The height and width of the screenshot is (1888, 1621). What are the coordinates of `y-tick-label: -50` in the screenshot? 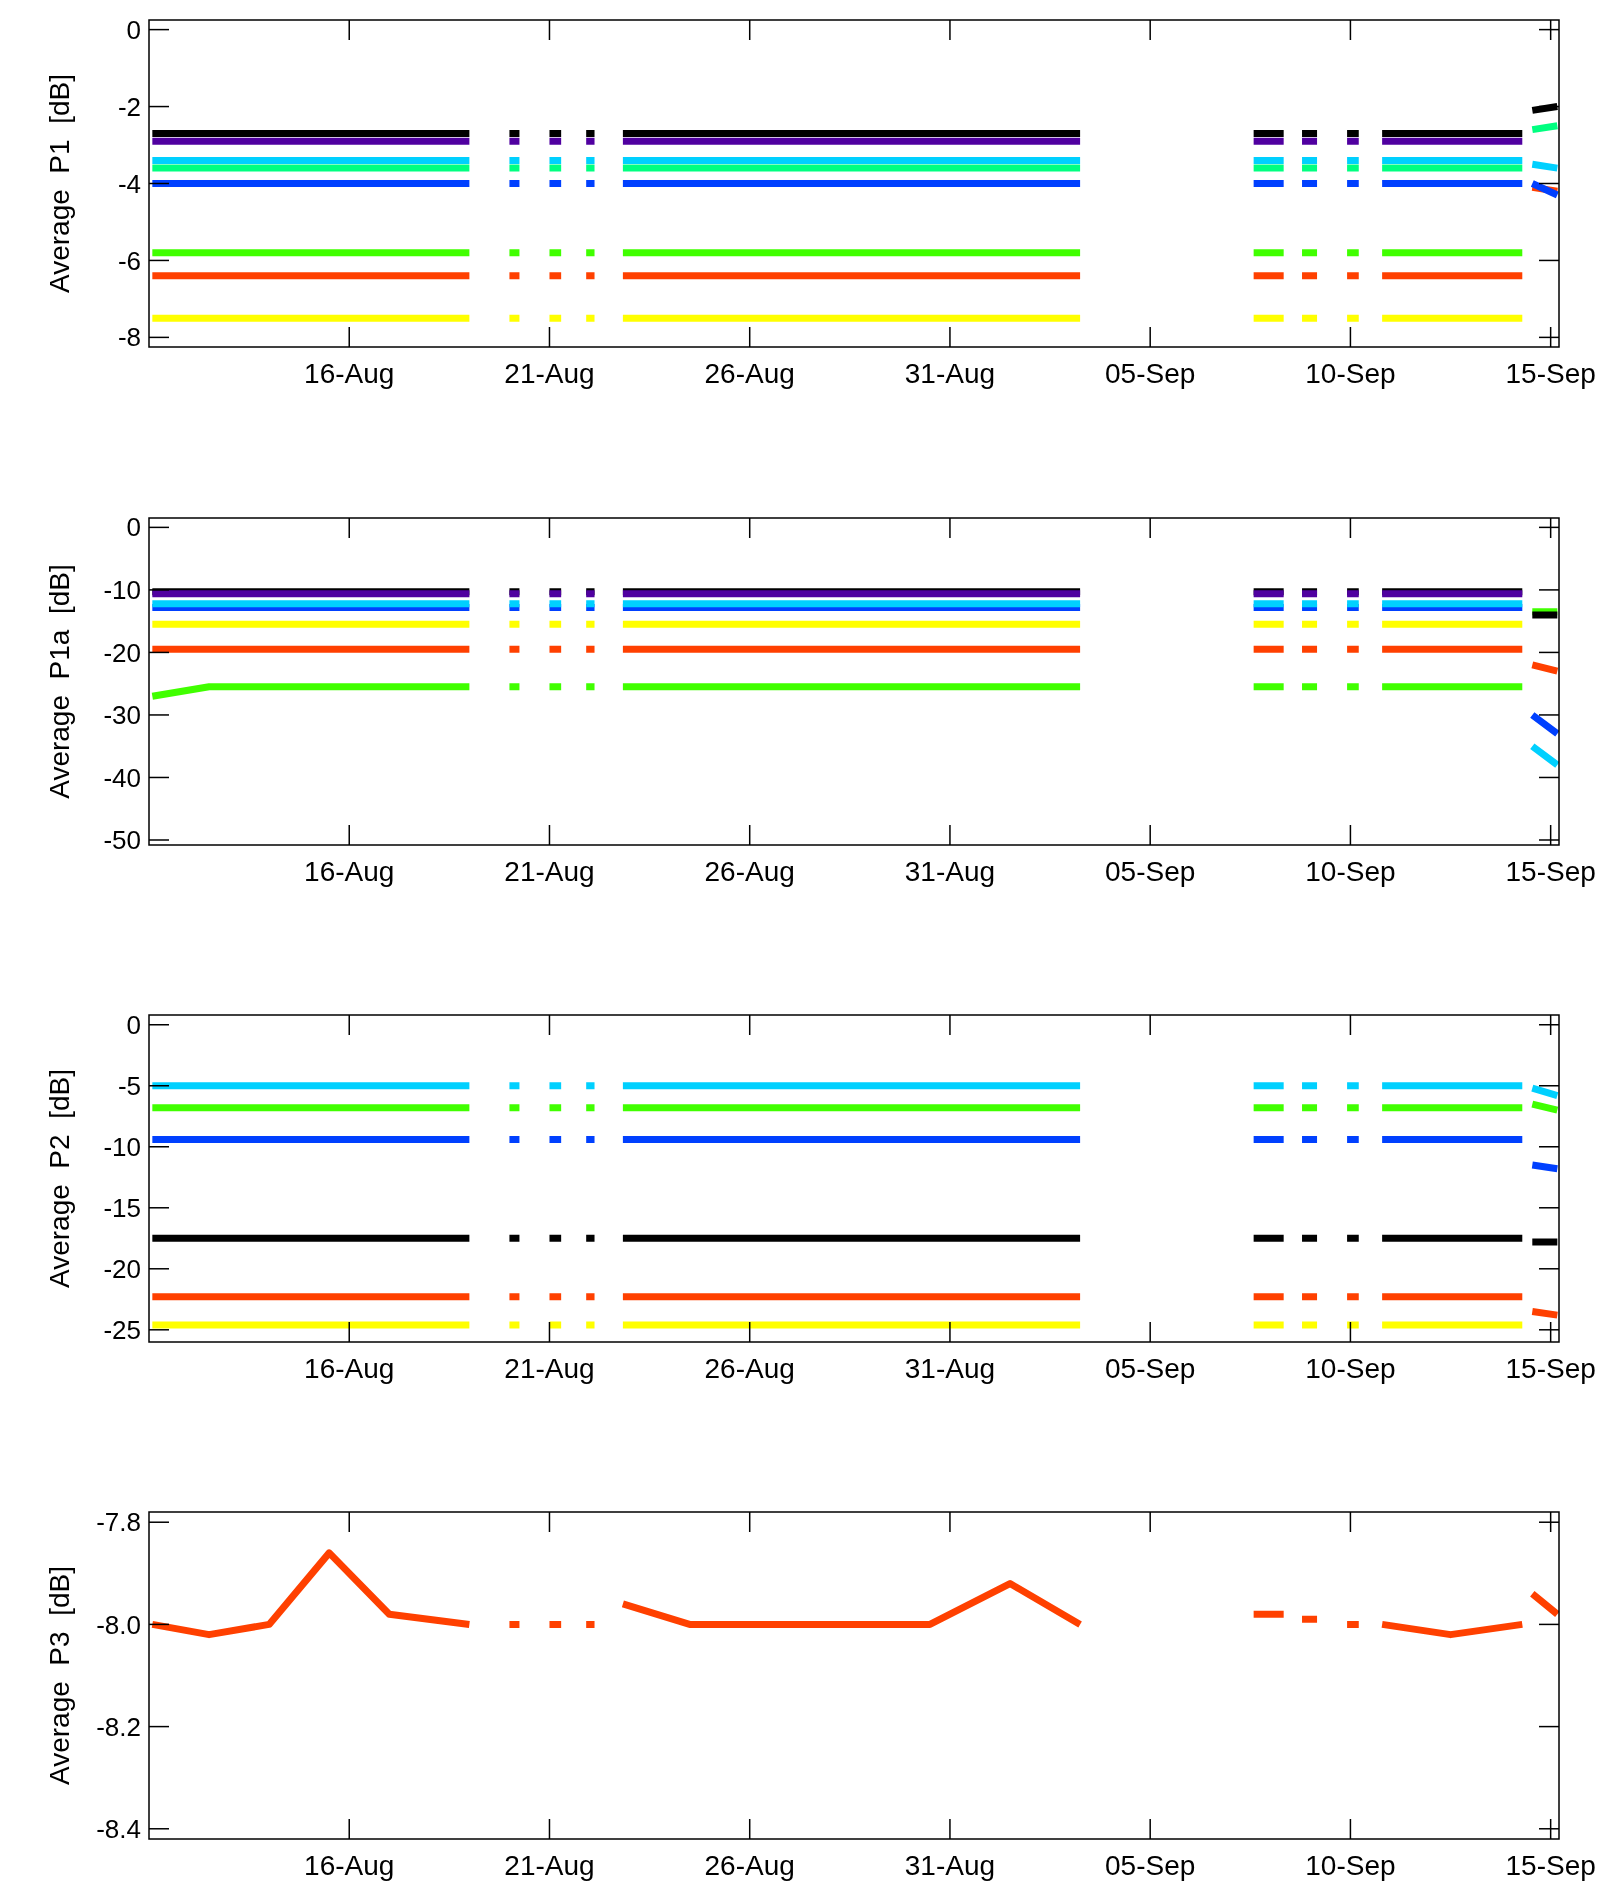 It's located at (122, 840).